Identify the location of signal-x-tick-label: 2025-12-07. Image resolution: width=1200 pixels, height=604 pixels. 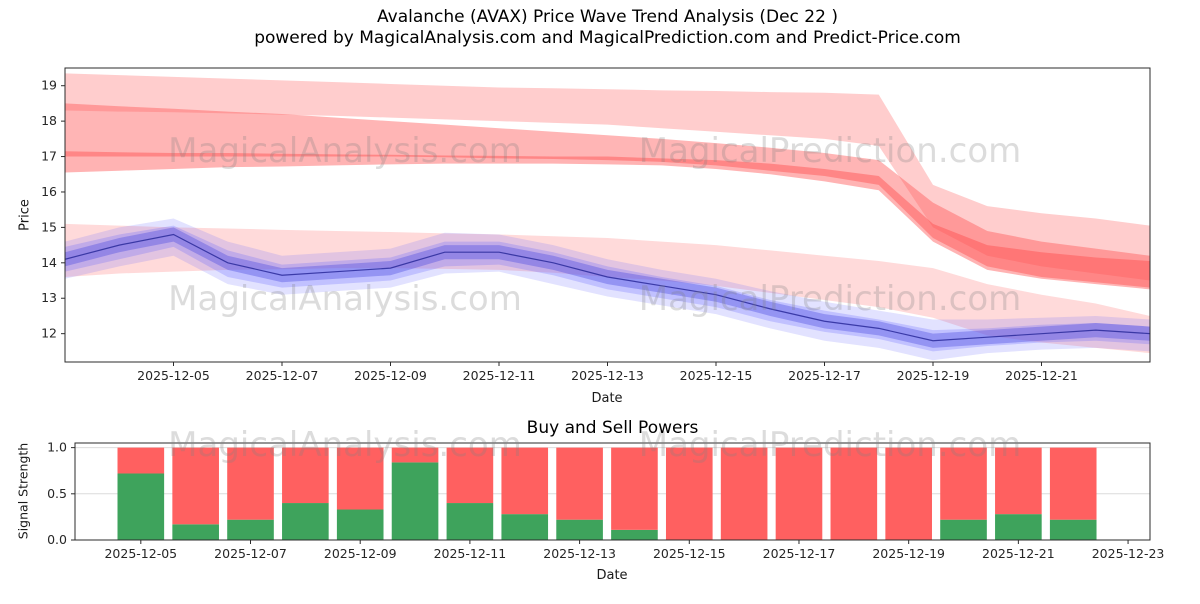
(250, 553).